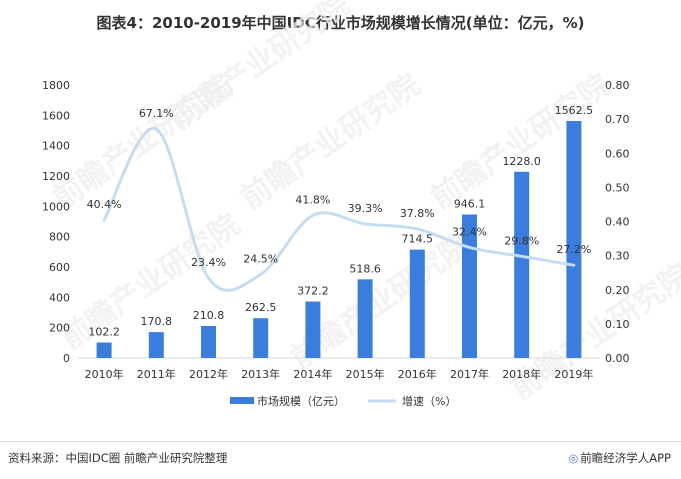 The height and width of the screenshot is (479, 681). Describe the element at coordinates (617, 187) in the screenshot. I see `y-right-tick-label: 0.50` at that location.